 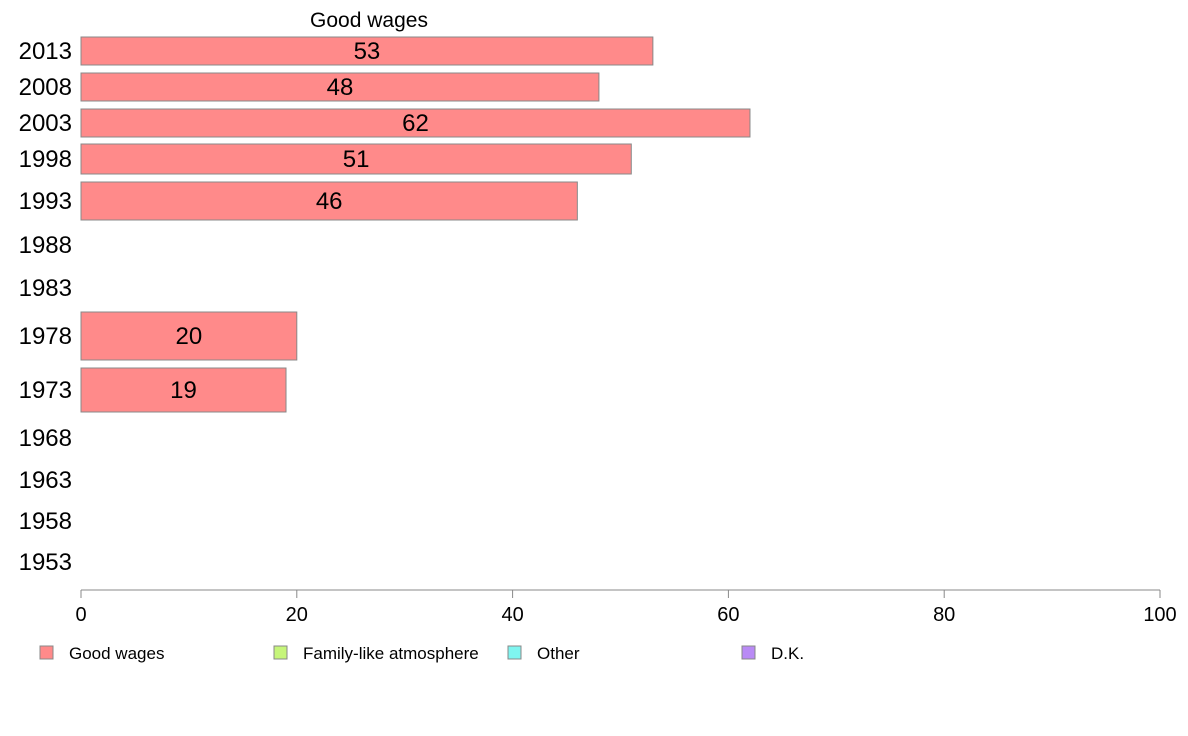 What do you see at coordinates (45, 159) in the screenshot?
I see `category-label-1998: 1998` at bounding box center [45, 159].